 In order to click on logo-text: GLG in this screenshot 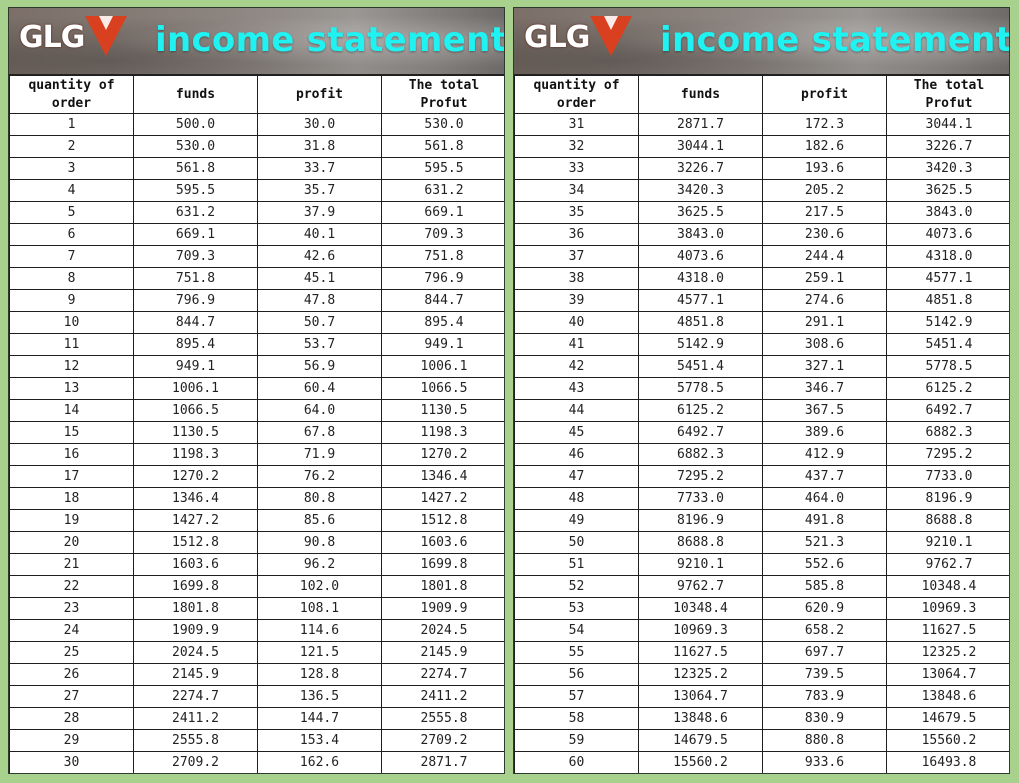, I will do `click(52, 37)`.